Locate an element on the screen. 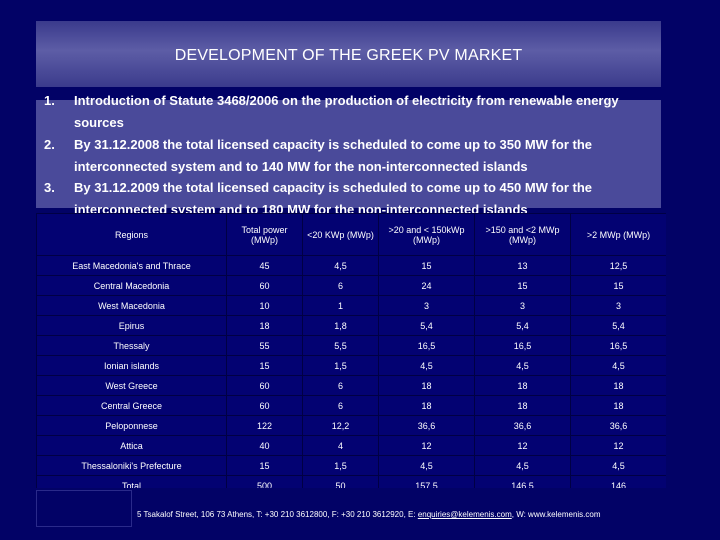 The width and height of the screenshot is (720, 540). region-cell: Peloponnese is located at coordinates (131, 425).